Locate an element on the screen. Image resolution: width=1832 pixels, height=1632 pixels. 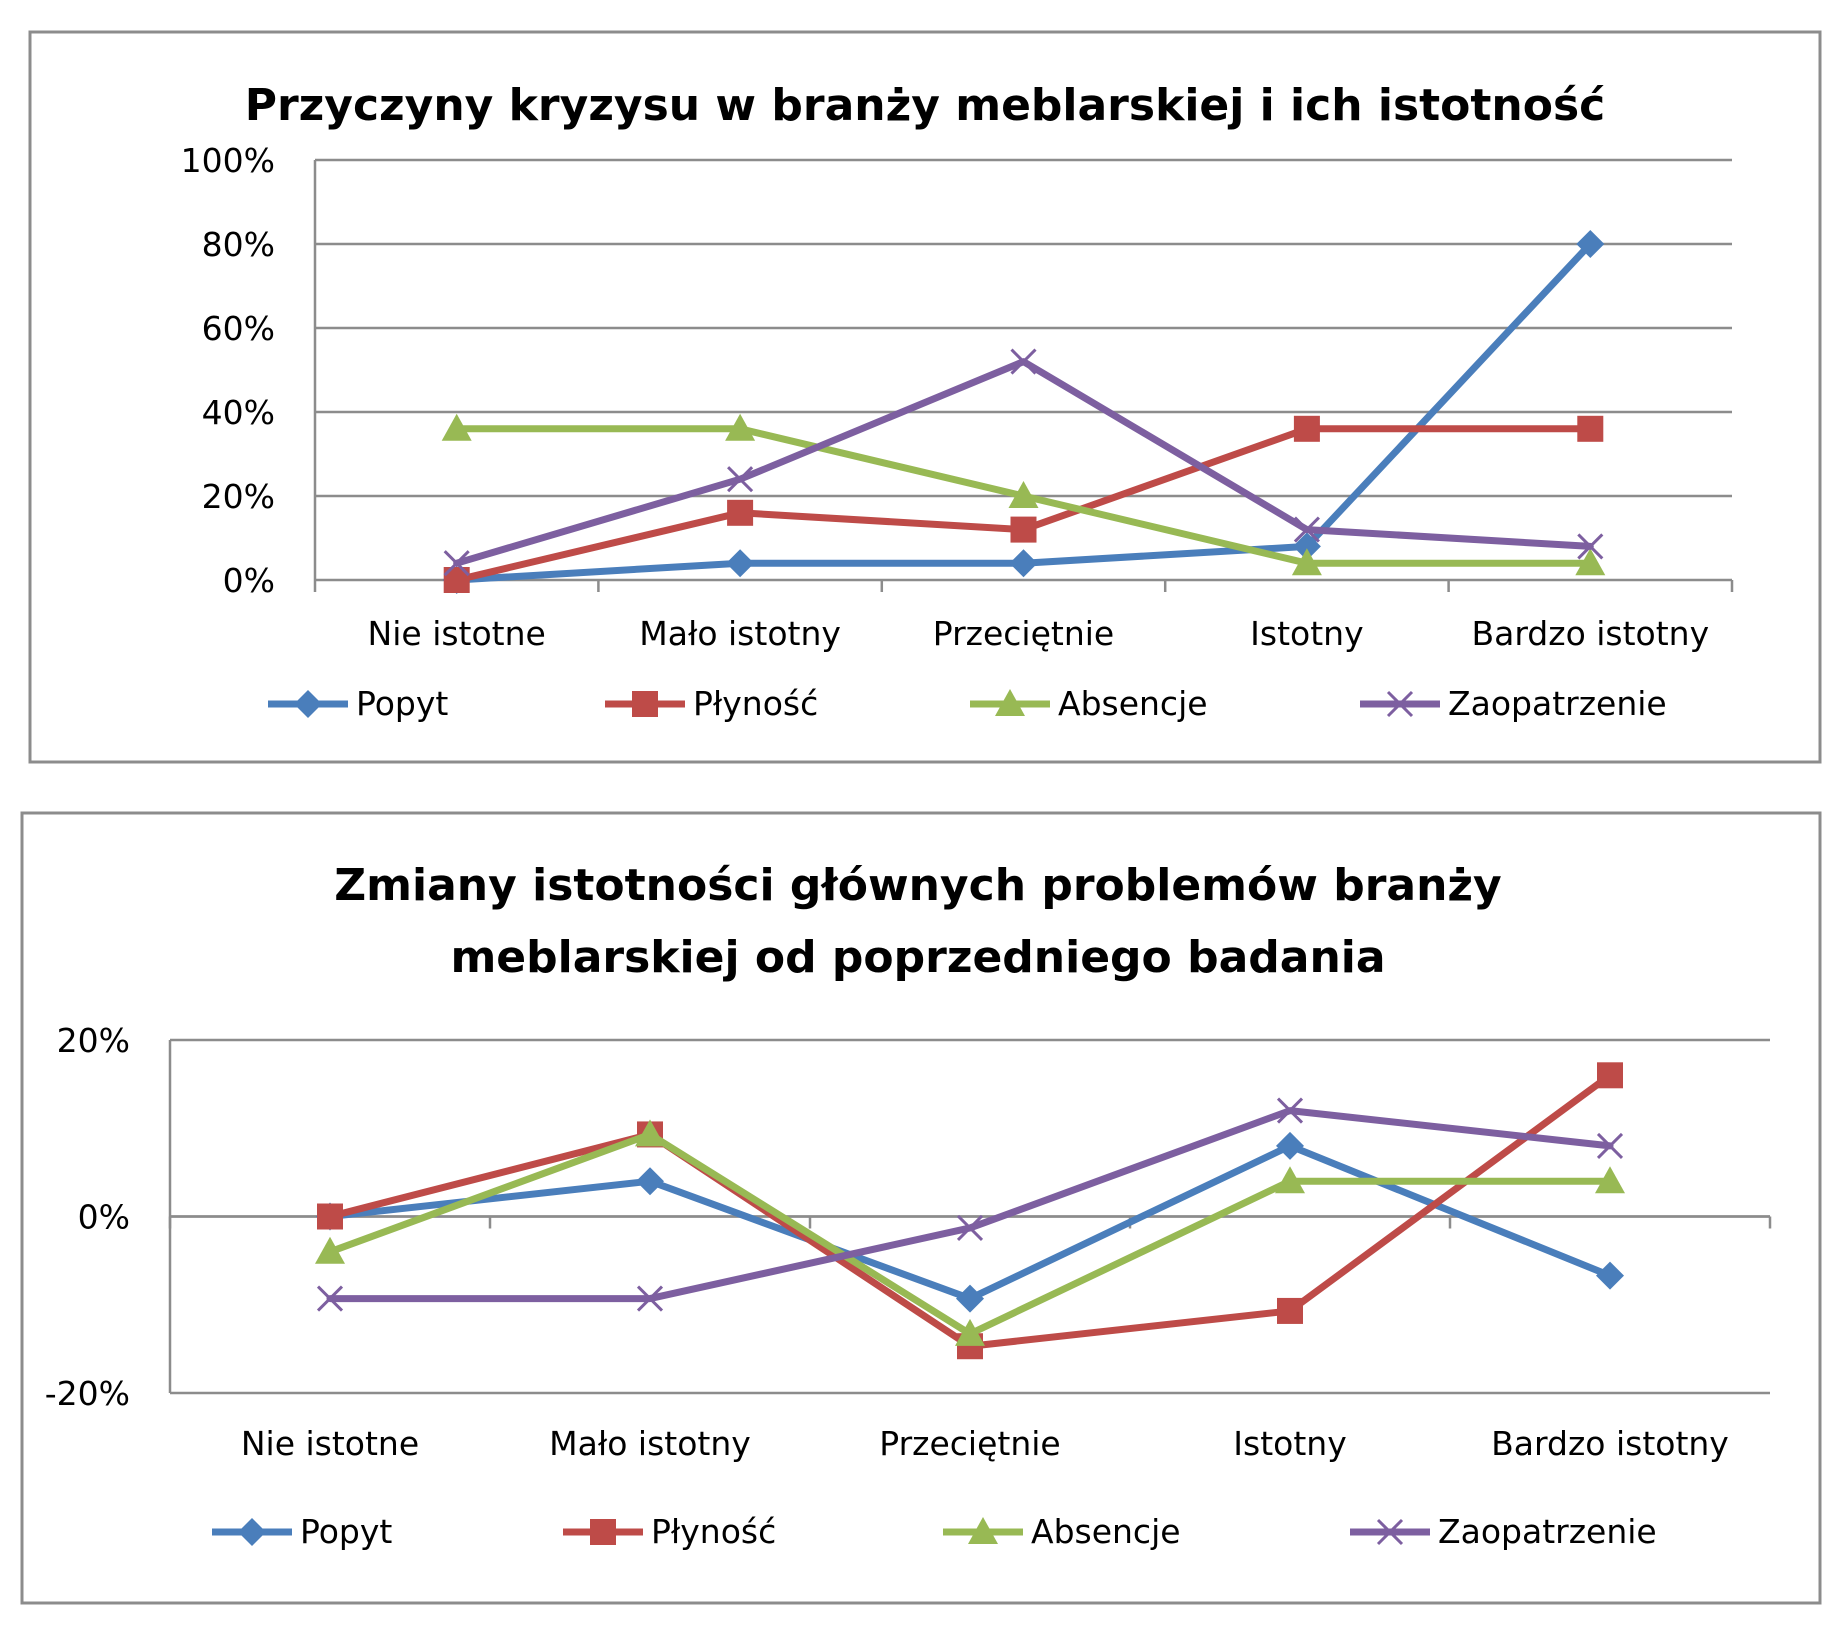
series-plynosc is located at coordinates (1023, 504).